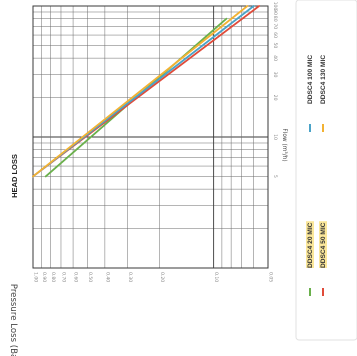  Describe the element at coordinates (14, 176) in the screenshot. I see `chart-title: HEAD LOSS` at that location.